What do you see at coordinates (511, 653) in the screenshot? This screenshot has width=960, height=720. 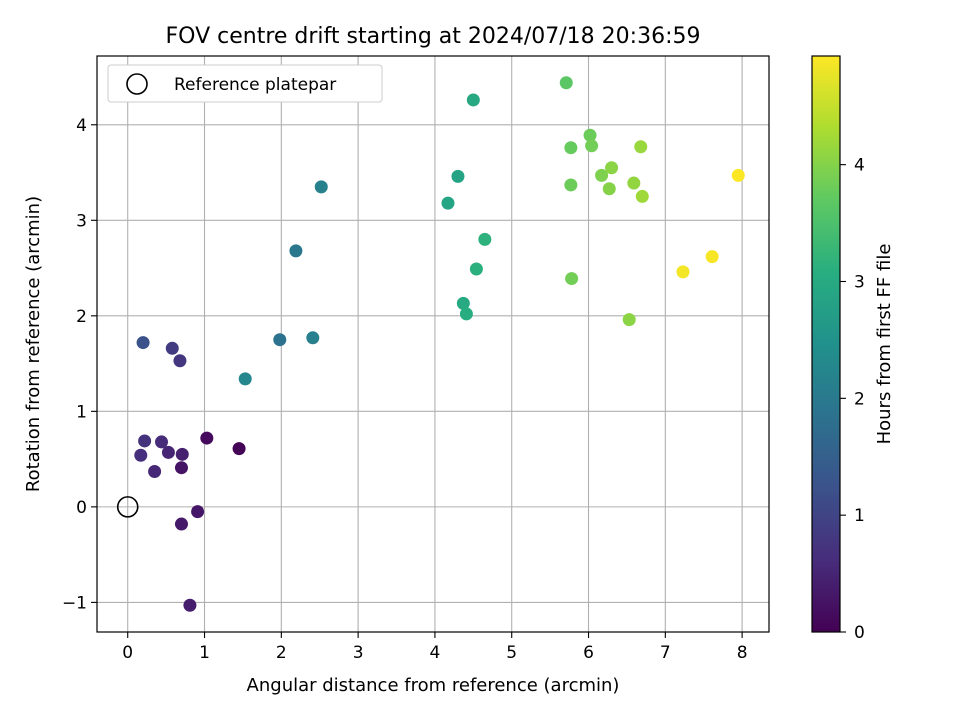 I see `x-tick-label: 5` at bounding box center [511, 653].